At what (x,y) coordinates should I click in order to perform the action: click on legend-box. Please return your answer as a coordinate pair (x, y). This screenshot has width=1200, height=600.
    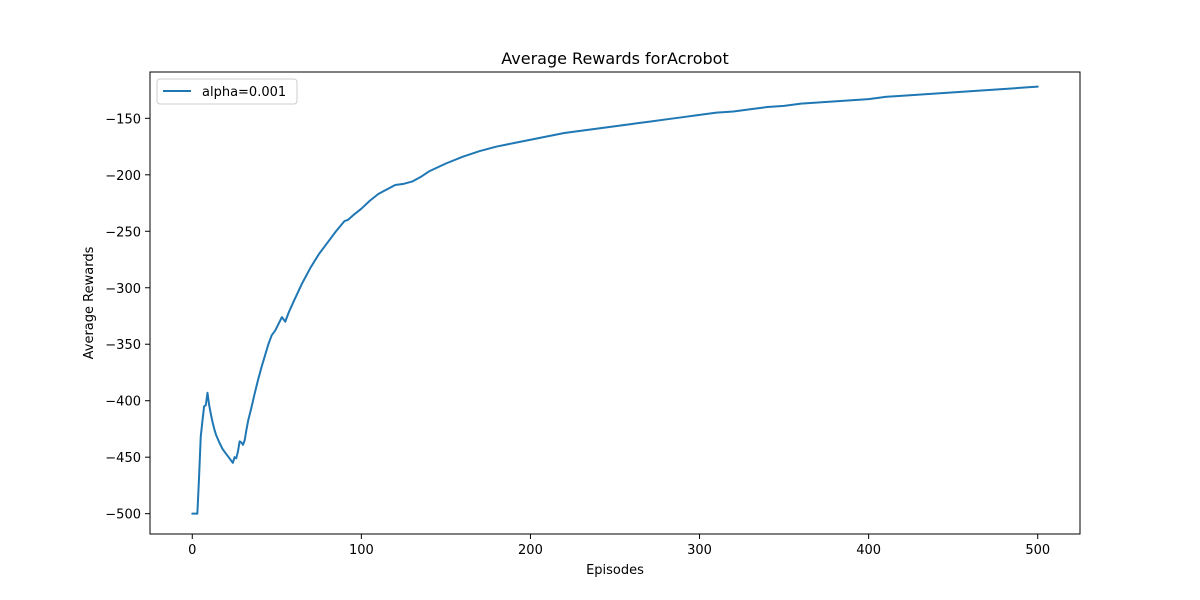
    Looking at the image, I should click on (227, 91).